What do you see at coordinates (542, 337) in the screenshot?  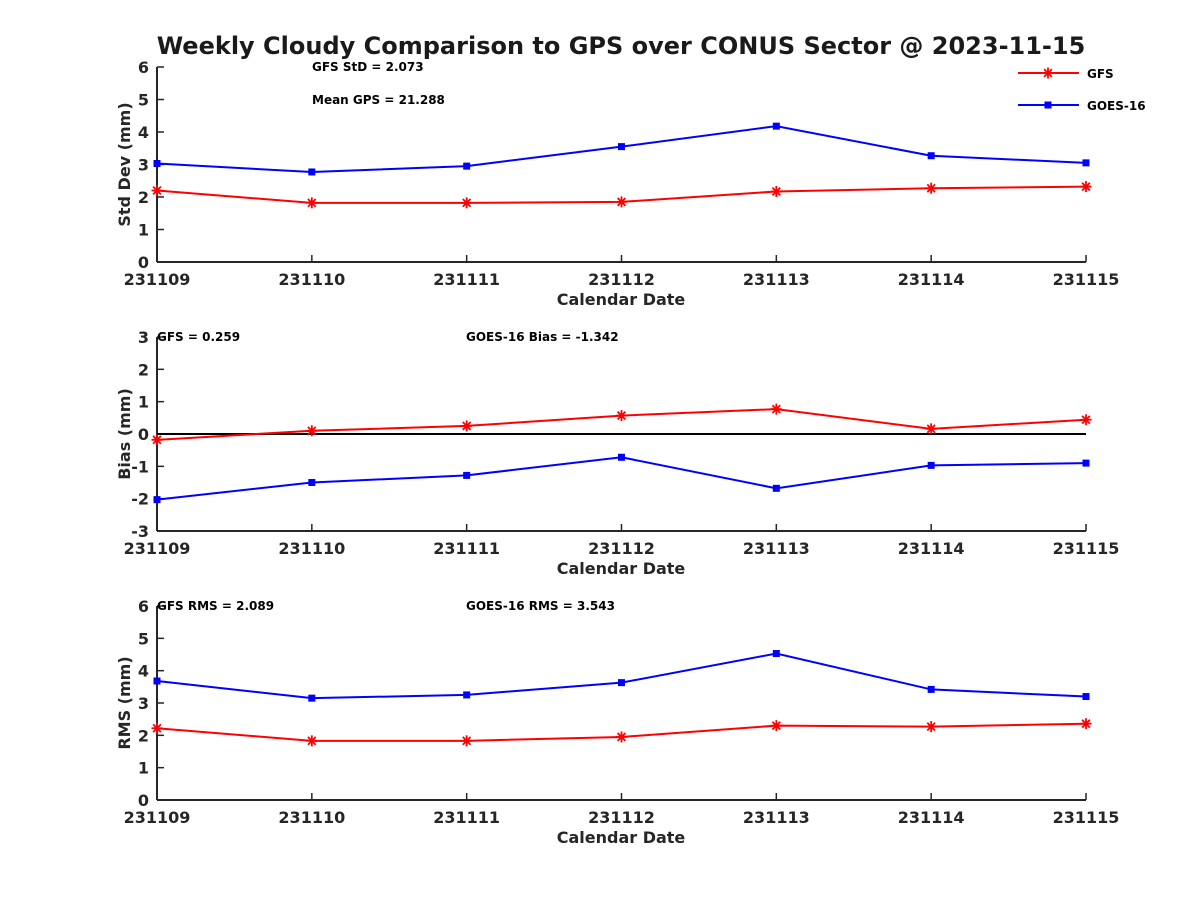 I see `annotation: GOES-16 Bias = -1.342` at bounding box center [542, 337].